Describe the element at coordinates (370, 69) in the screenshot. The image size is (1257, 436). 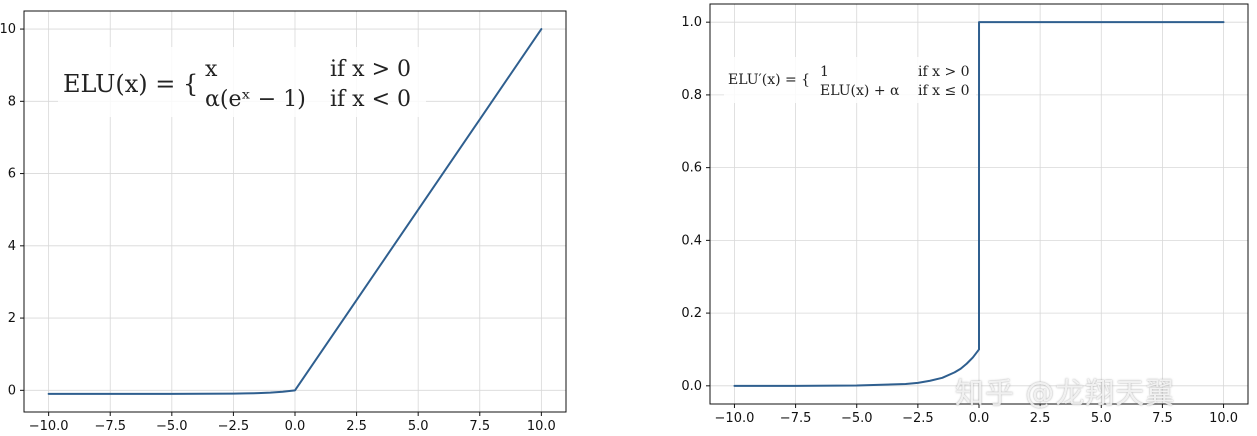
I see `elu-formula-case1-condition: if x > 0` at that location.